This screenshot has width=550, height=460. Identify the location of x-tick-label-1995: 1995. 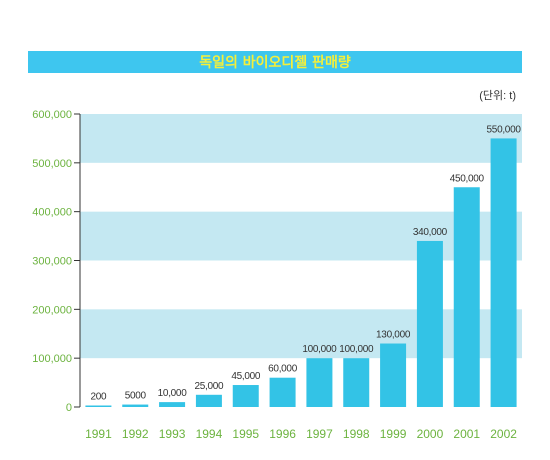
(245, 434).